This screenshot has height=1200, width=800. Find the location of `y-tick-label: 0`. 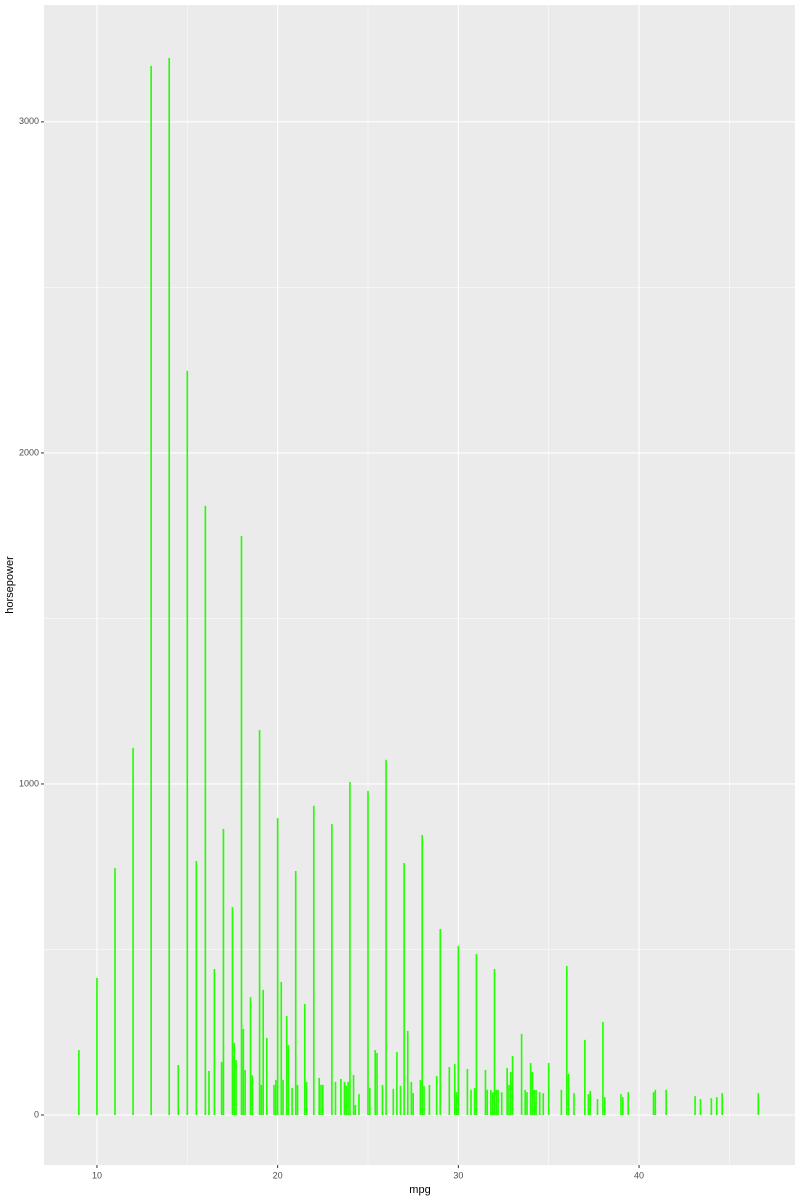

y-tick-label: 0 is located at coordinates (36, 1114).